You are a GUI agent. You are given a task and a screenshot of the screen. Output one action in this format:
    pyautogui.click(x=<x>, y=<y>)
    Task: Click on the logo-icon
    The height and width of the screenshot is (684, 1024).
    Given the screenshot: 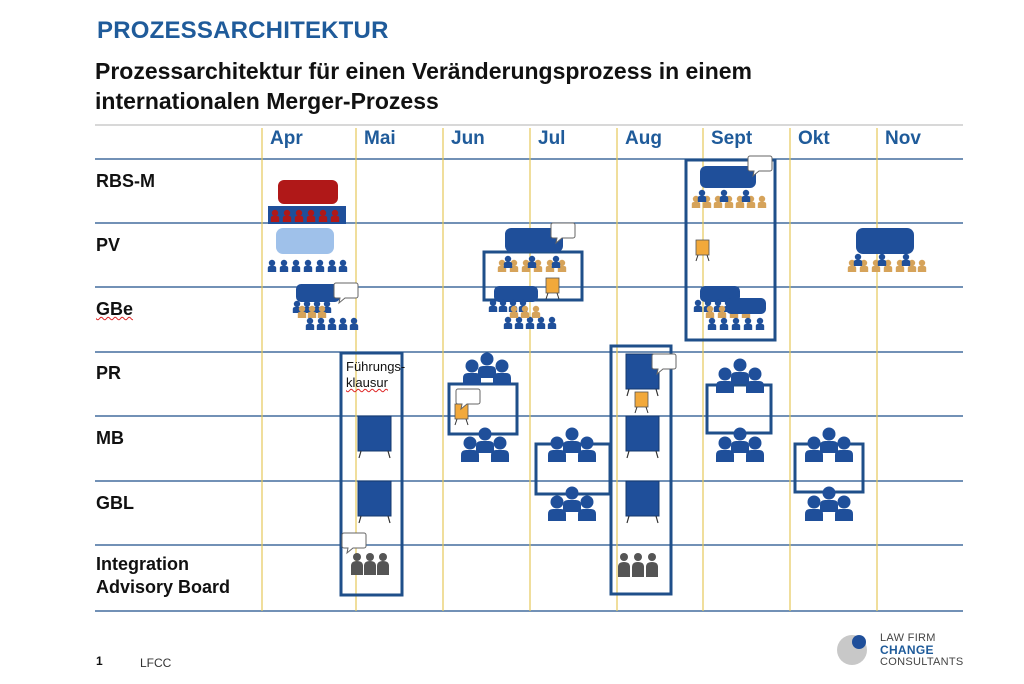 What is the action you would take?
    pyautogui.click(x=852, y=650)
    